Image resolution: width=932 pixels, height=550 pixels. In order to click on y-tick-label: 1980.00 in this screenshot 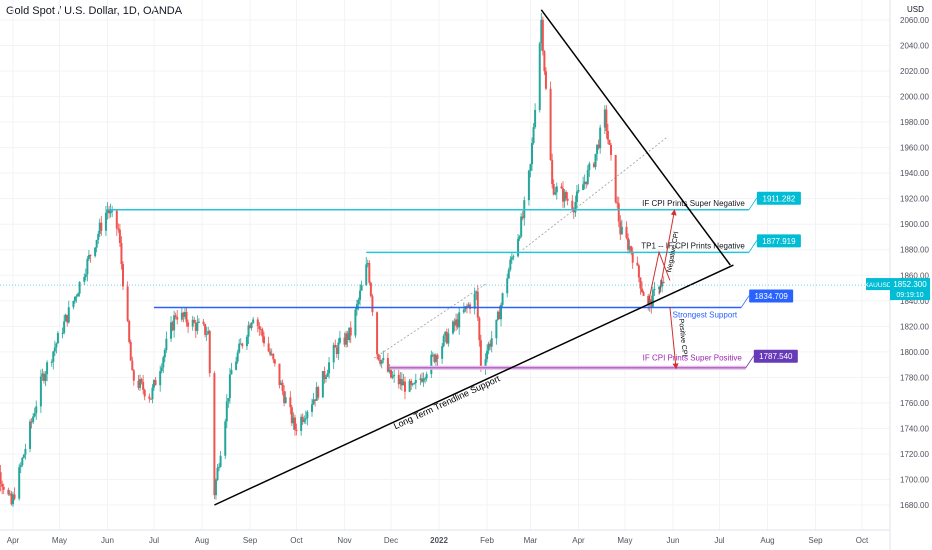, I will do `click(914, 122)`.